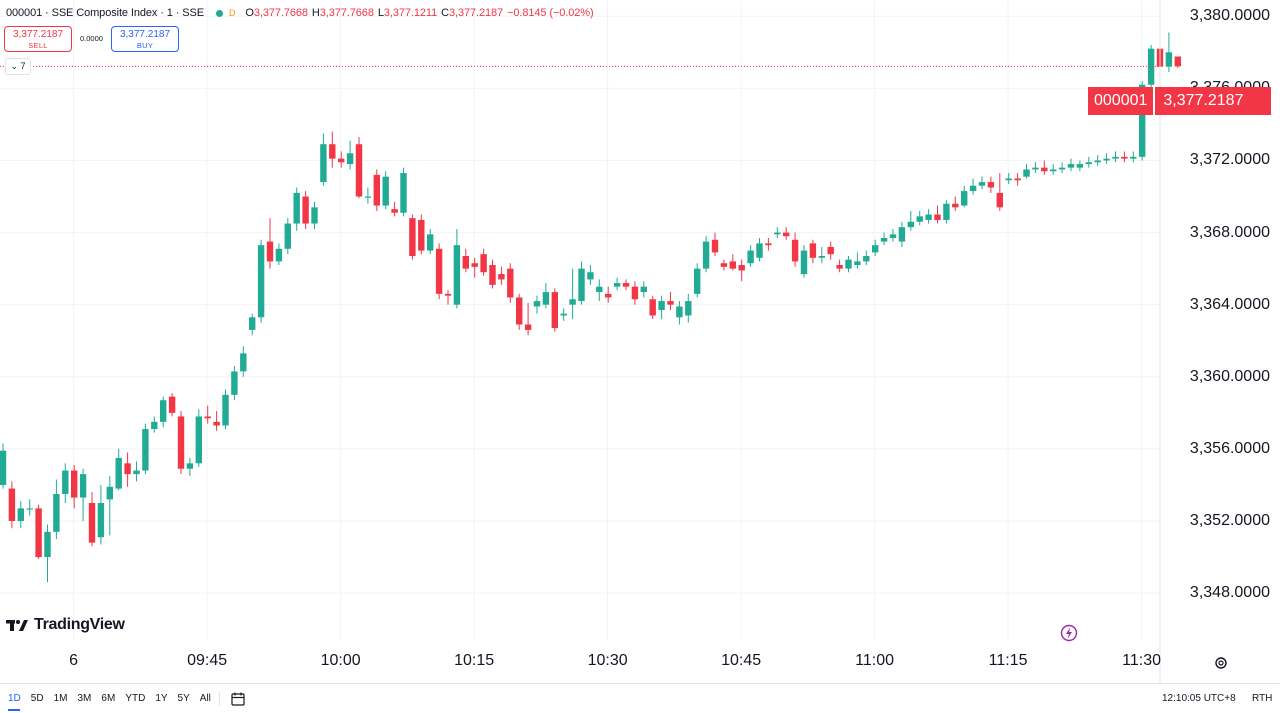 This screenshot has height=713, width=1280. Describe the element at coordinates (38, 39) in the screenshot. I see `sell-button: 3,377.2187 SELL` at that location.